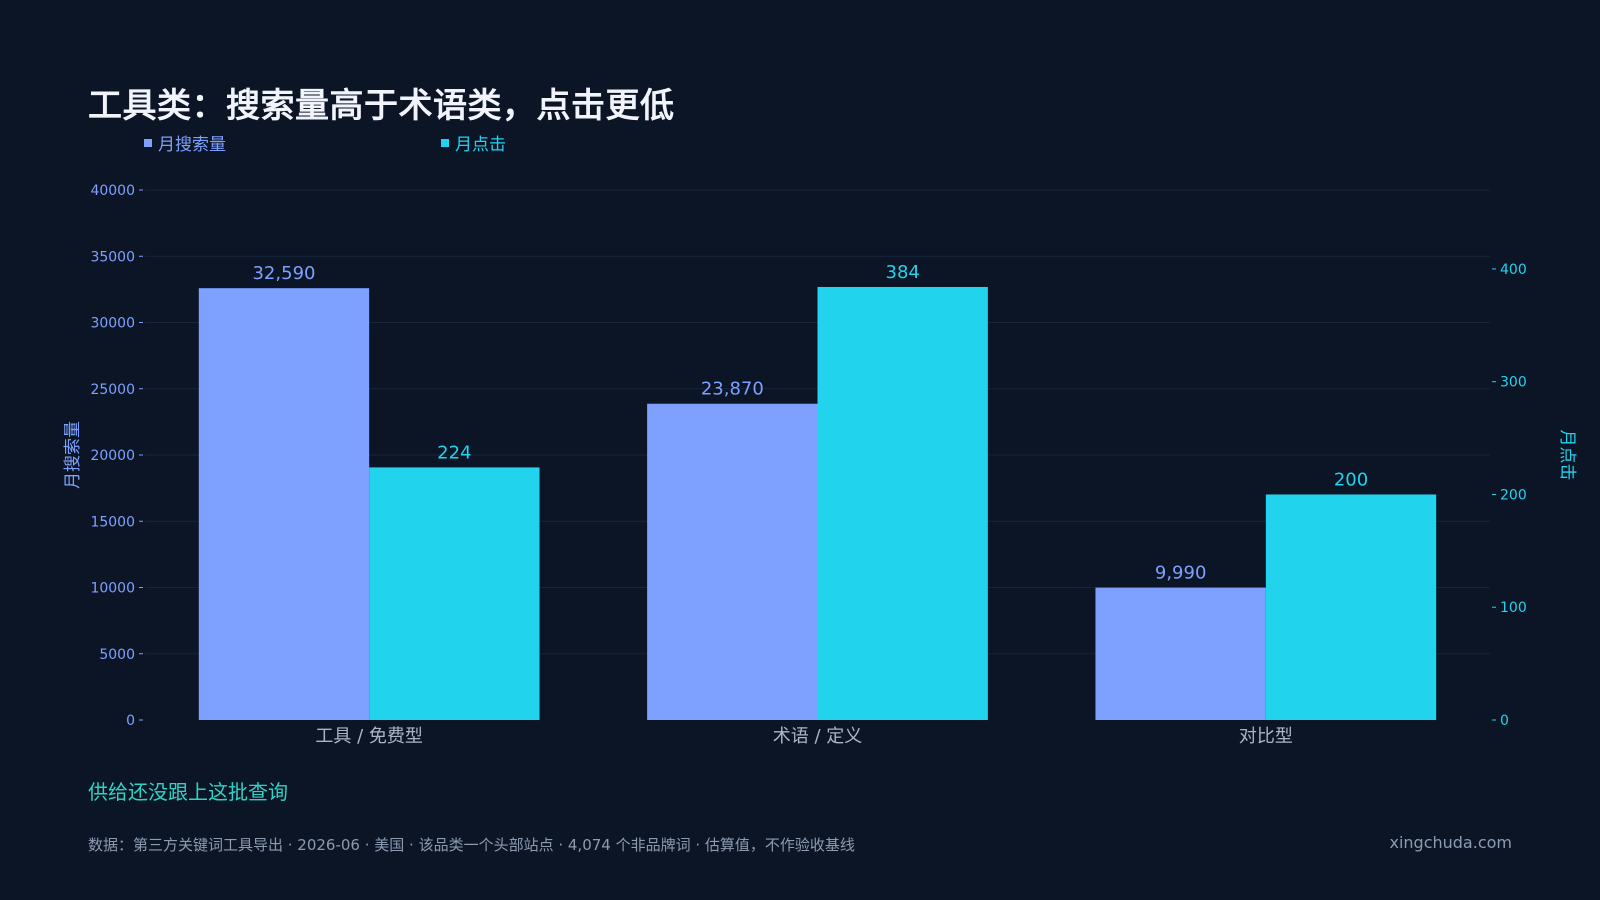  What do you see at coordinates (732, 389) in the screenshot?
I see `data-label: 23,870` at bounding box center [732, 389].